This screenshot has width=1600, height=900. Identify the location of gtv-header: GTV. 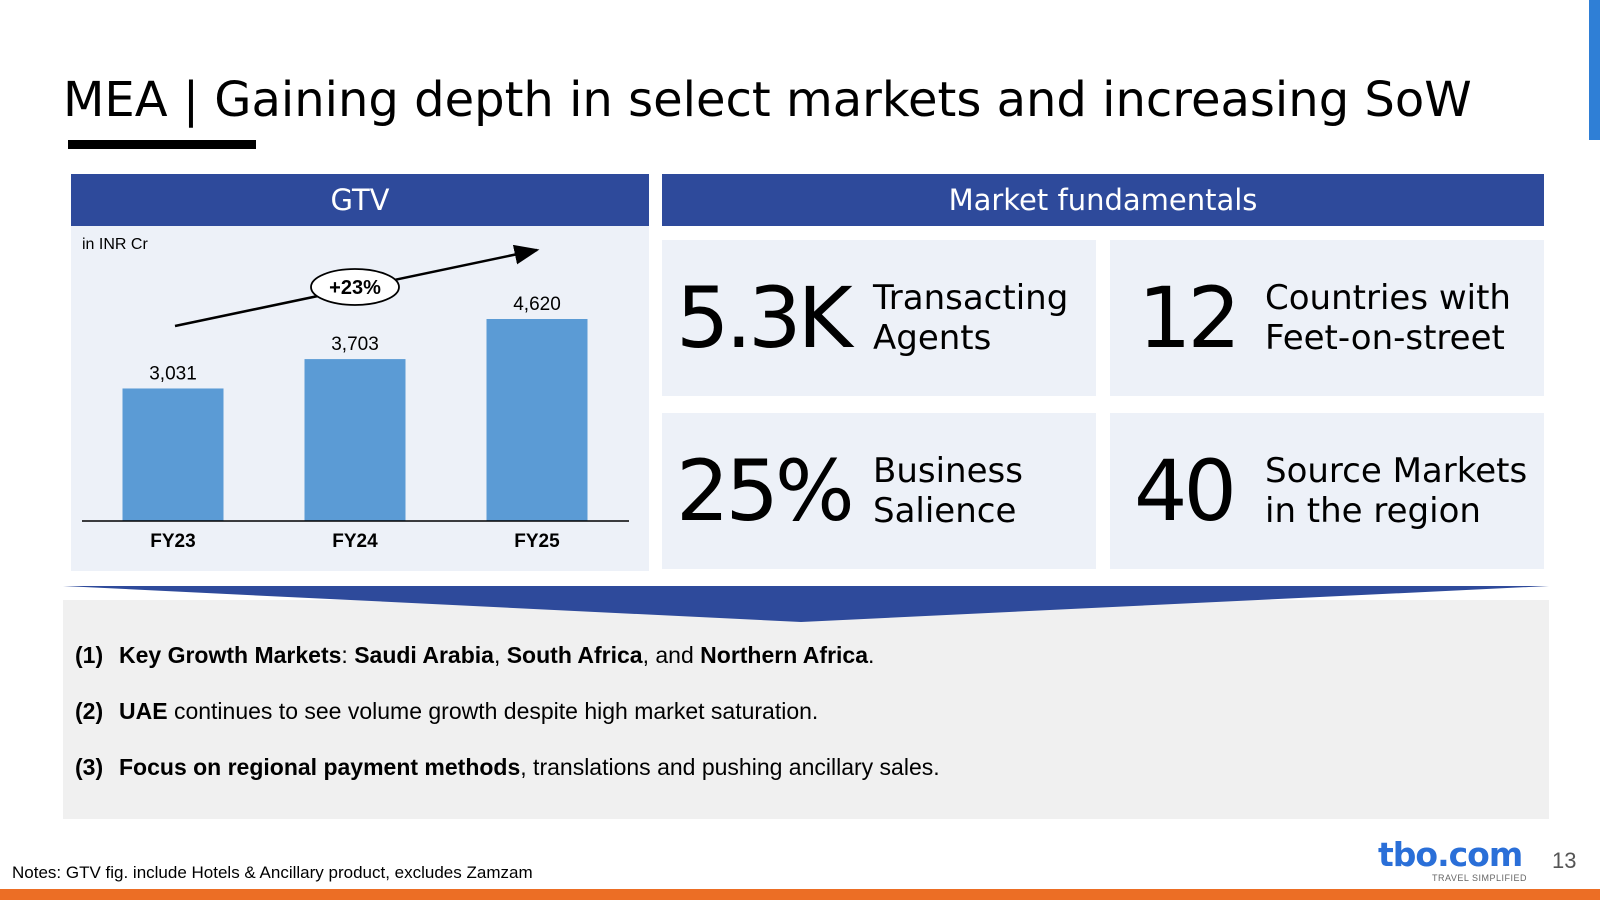
(360, 200).